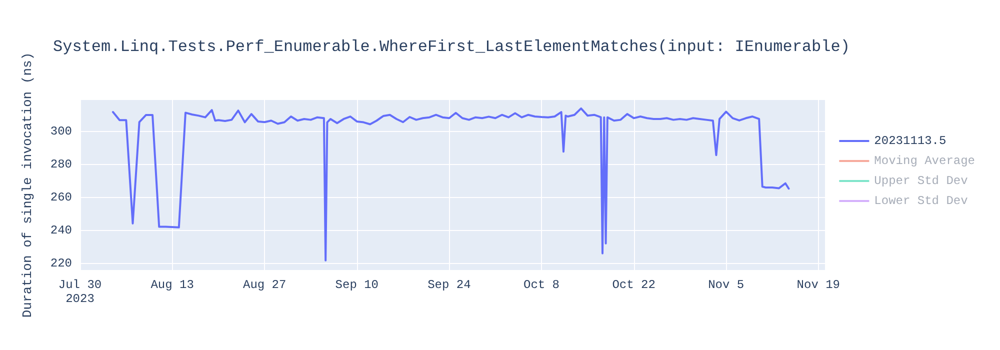 The height and width of the screenshot is (350, 1000). Describe the element at coordinates (451, 47) in the screenshot. I see `chart-title: System.Linq.Tests.Perf_Enumerable.WhereFirst_LastElementMatches(input: IEnumerable)` at that location.